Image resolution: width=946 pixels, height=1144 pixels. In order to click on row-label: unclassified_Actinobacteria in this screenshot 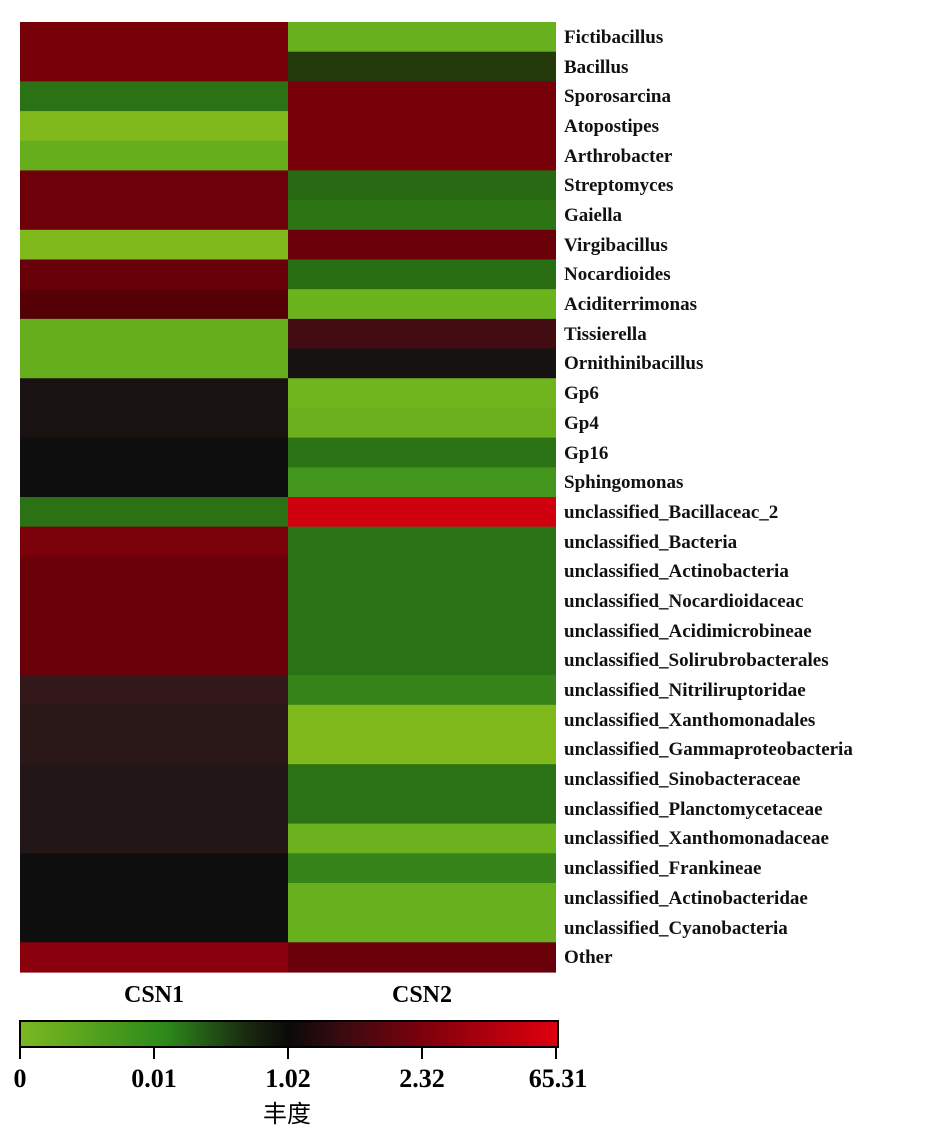, I will do `click(676, 572)`.